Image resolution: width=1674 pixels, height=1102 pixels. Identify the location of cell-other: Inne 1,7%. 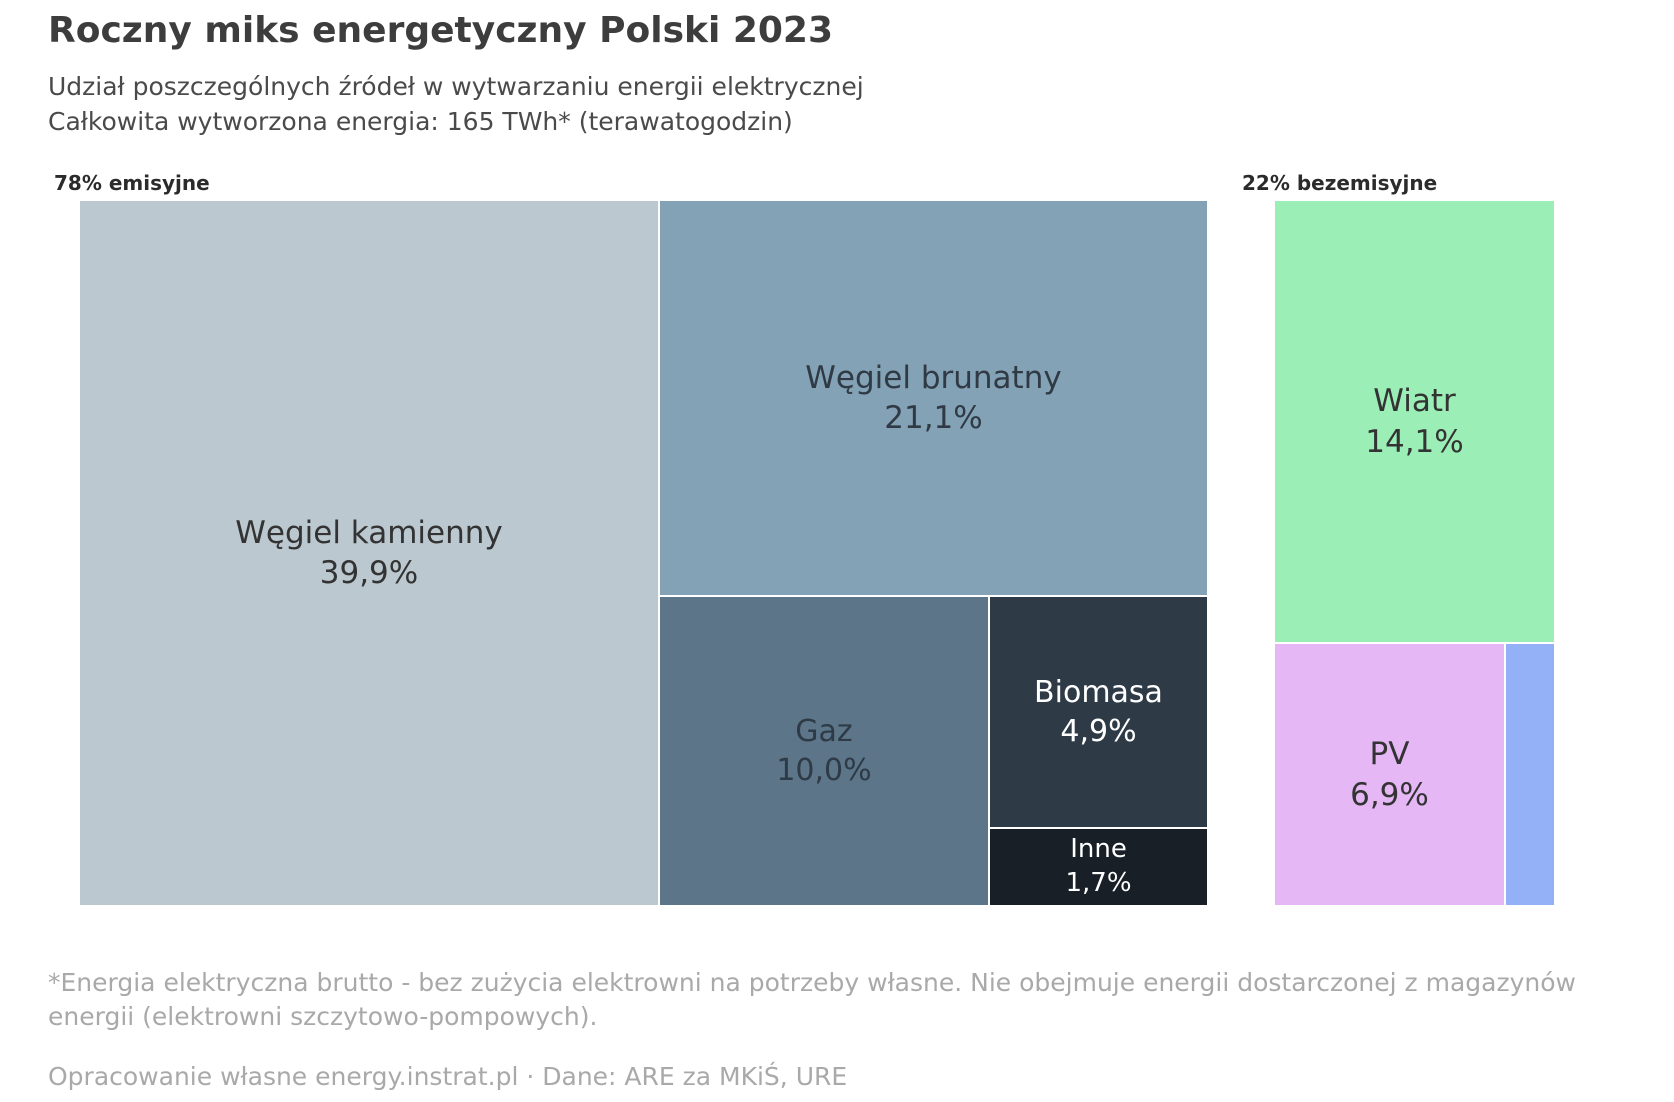
(1098, 867).